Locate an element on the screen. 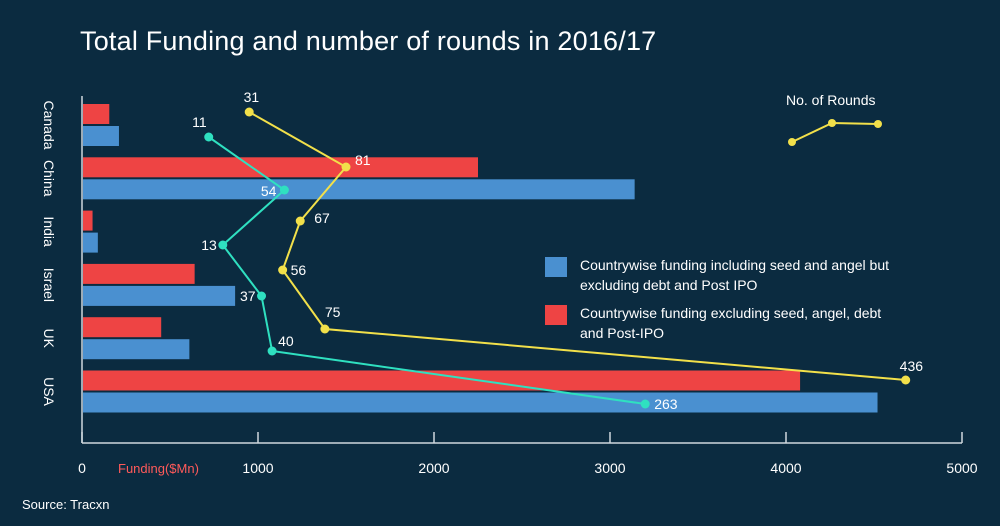 The image size is (1000, 526). rounds-legend-line is located at coordinates (835, 132).